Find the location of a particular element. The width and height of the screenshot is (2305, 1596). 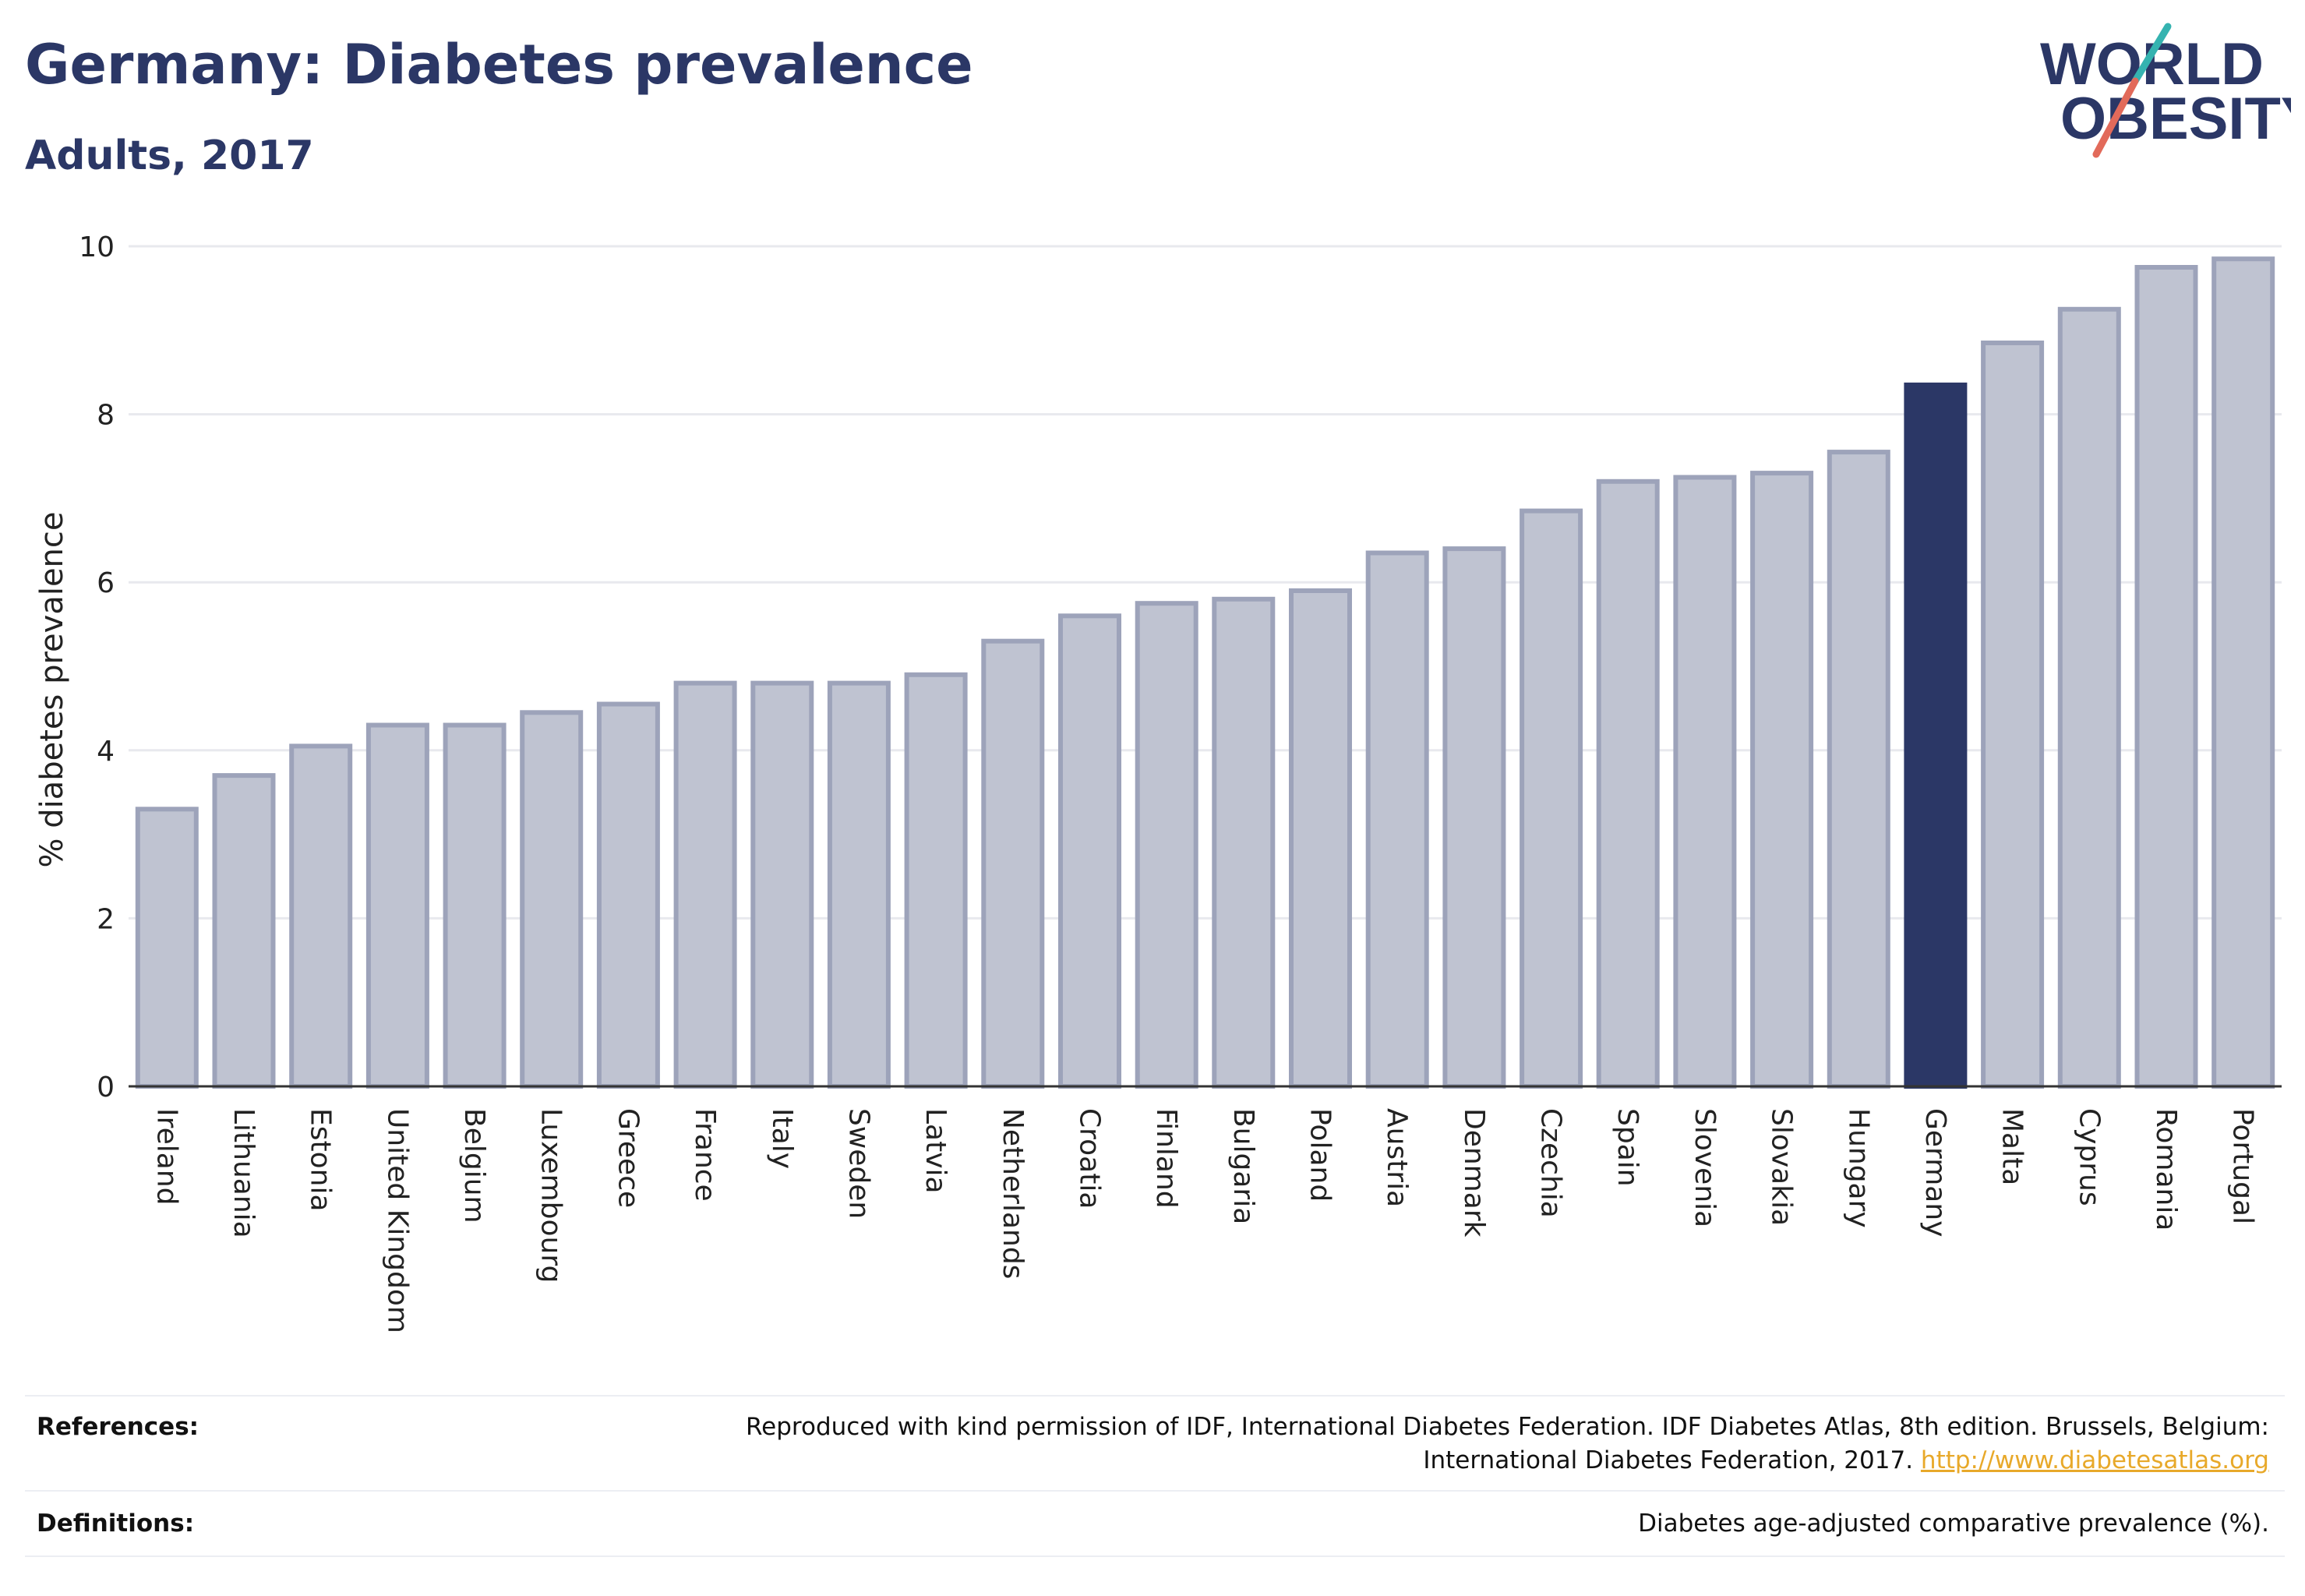

x-tick-label: Poland is located at coordinates (1320, 1155).